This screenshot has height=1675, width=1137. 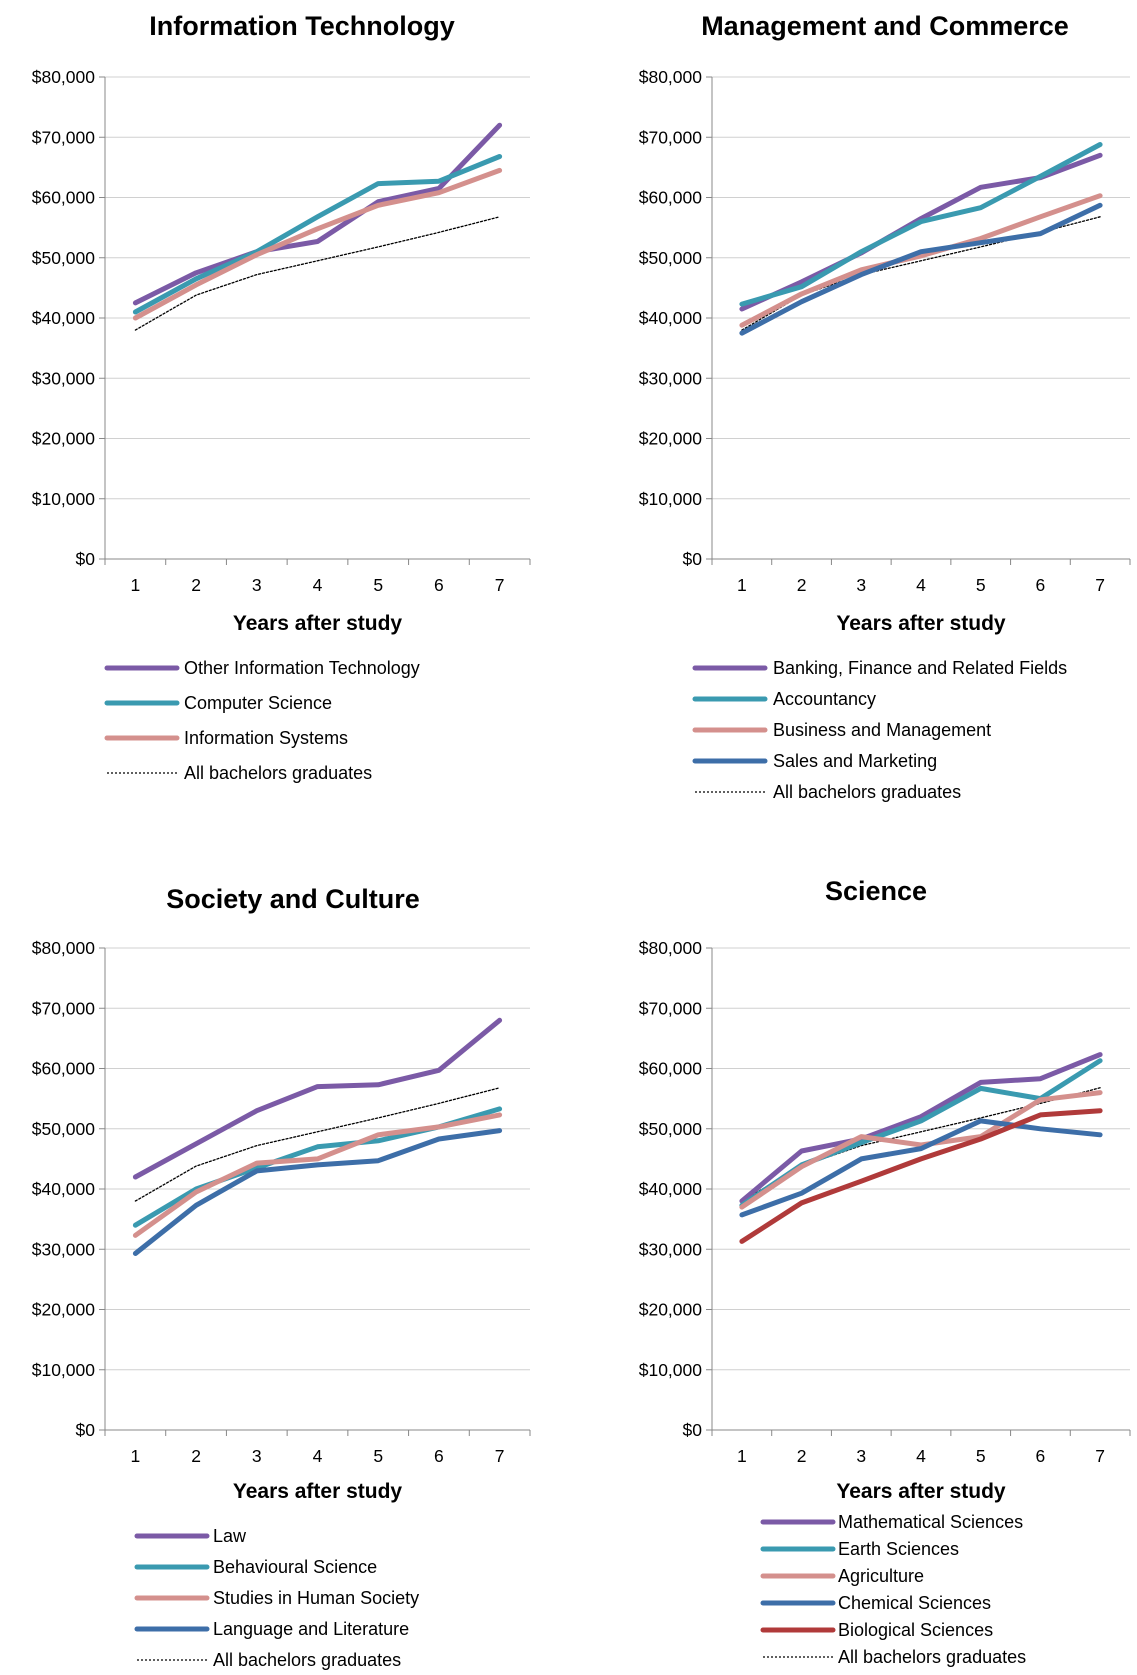 I want to click on series-line-information-systems, so click(x=317, y=244).